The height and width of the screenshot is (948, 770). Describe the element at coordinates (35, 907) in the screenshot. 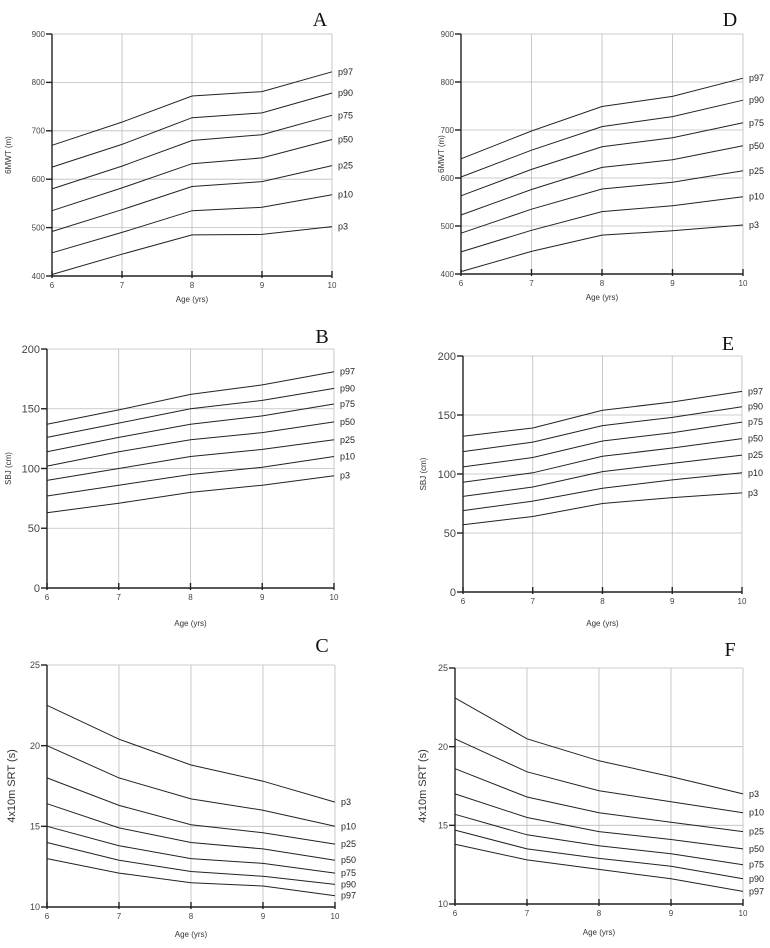

I see `y-tick-label: 10` at that location.